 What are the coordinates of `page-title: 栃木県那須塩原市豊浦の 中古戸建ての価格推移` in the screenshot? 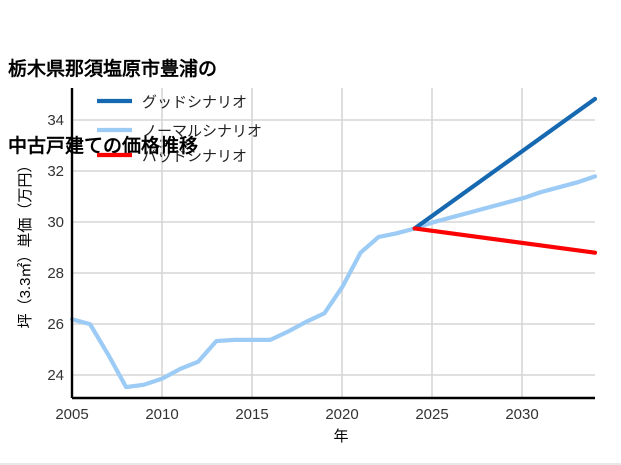 It's located at (112, 108).